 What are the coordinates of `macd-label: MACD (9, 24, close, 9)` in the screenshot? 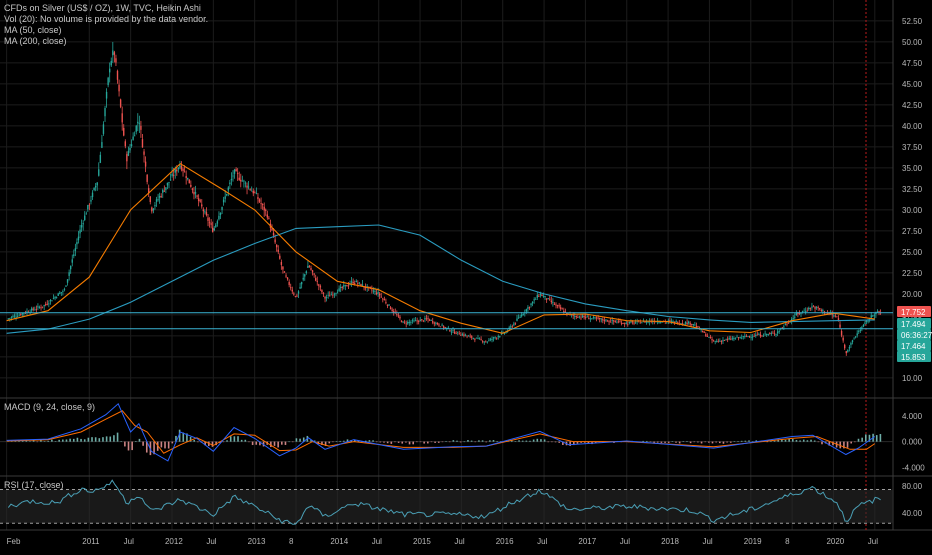 It's located at (50, 407).